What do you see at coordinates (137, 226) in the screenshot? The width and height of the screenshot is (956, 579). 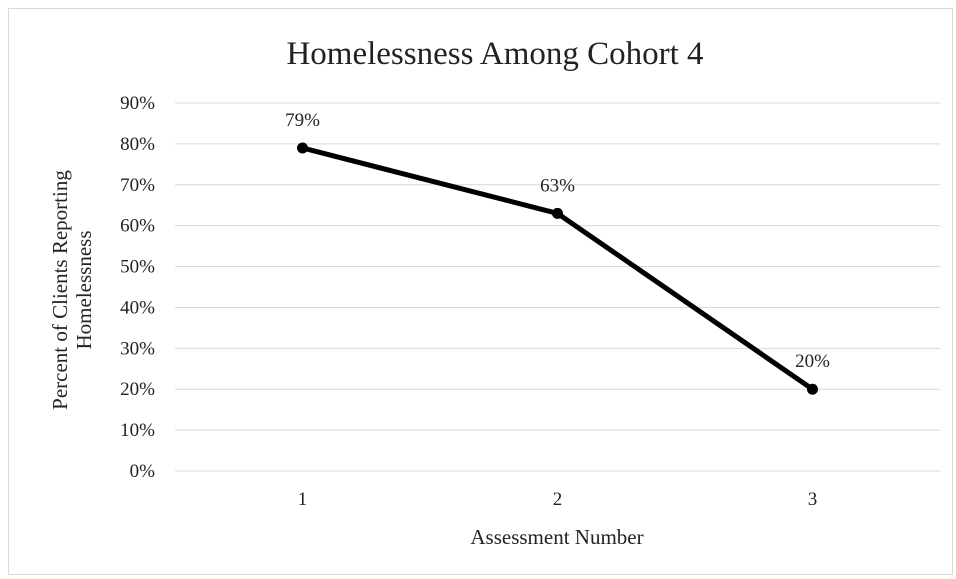 I see `y-tick-label: 60%` at bounding box center [137, 226].